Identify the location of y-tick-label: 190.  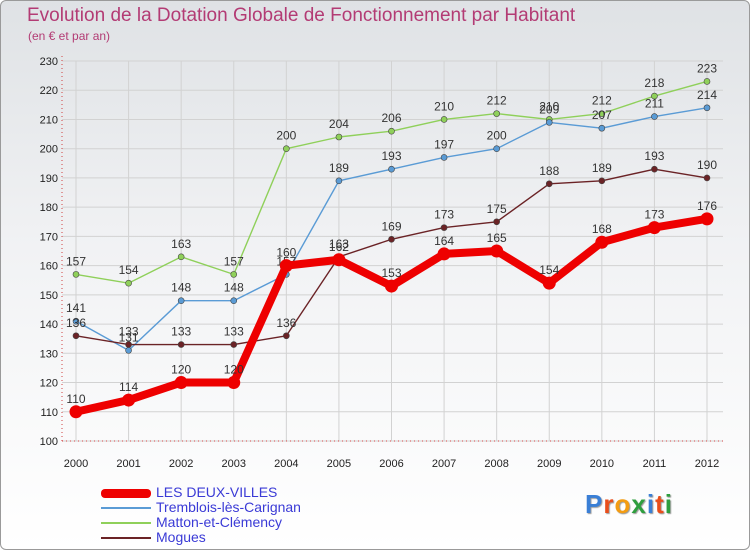
(49, 179).